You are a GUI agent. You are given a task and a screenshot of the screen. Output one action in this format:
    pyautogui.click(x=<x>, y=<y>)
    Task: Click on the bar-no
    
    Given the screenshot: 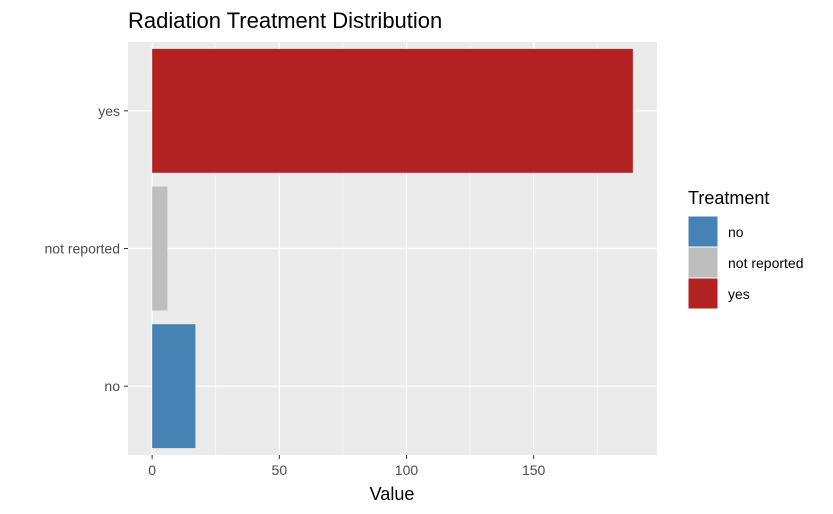 What is the action you would take?
    pyautogui.click(x=174, y=386)
    